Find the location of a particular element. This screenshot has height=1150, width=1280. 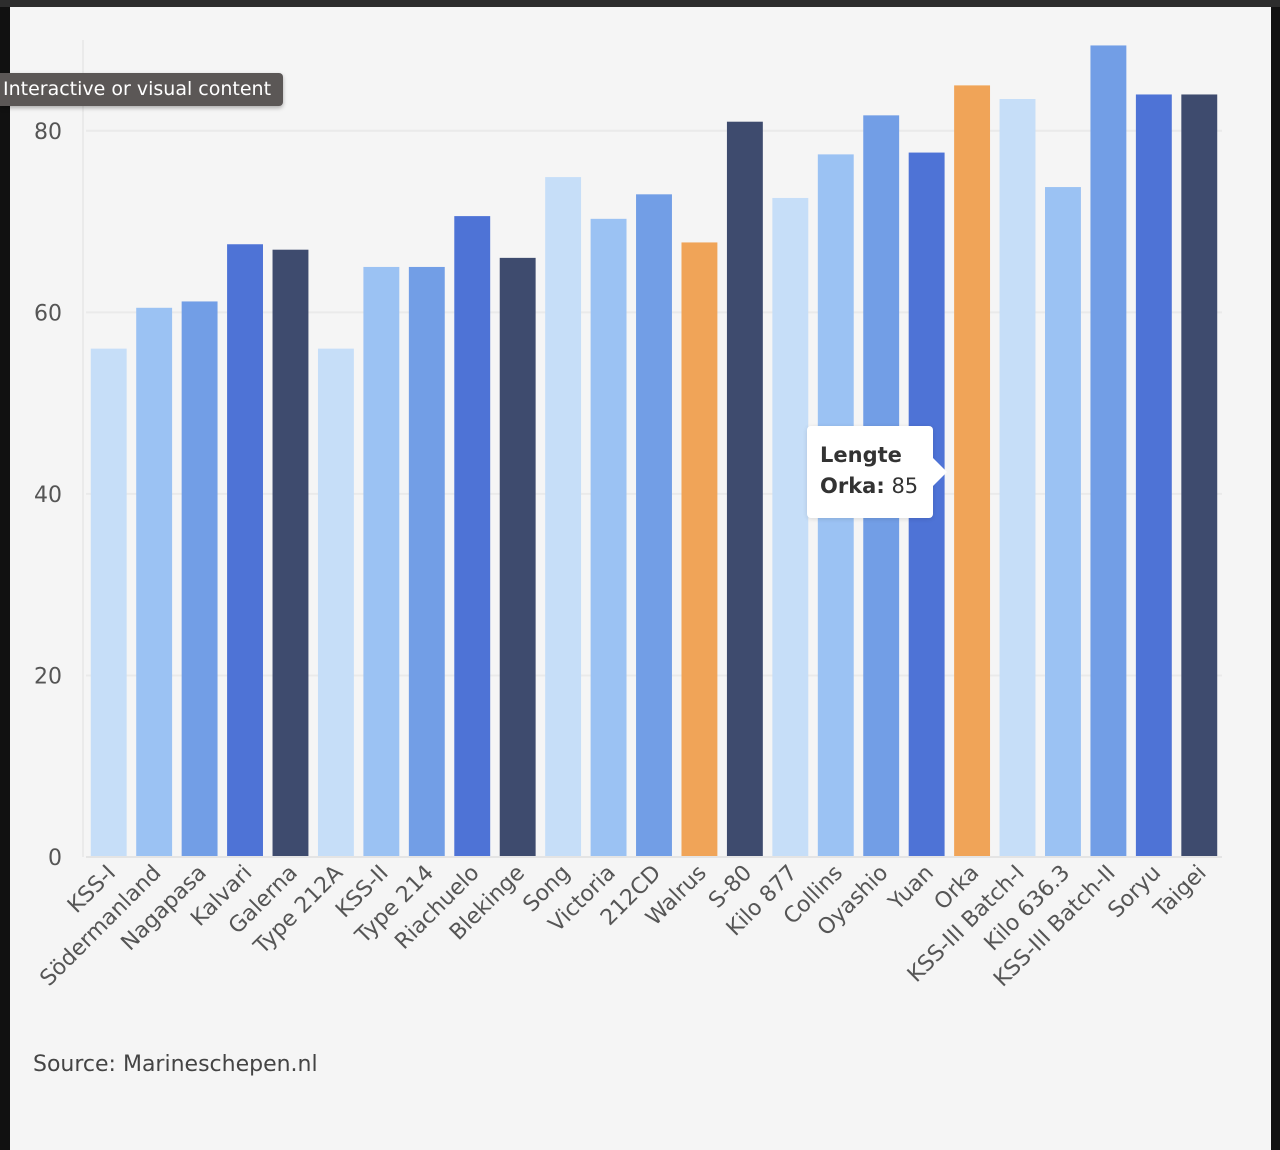

bar-s-dermanland is located at coordinates (154, 582).